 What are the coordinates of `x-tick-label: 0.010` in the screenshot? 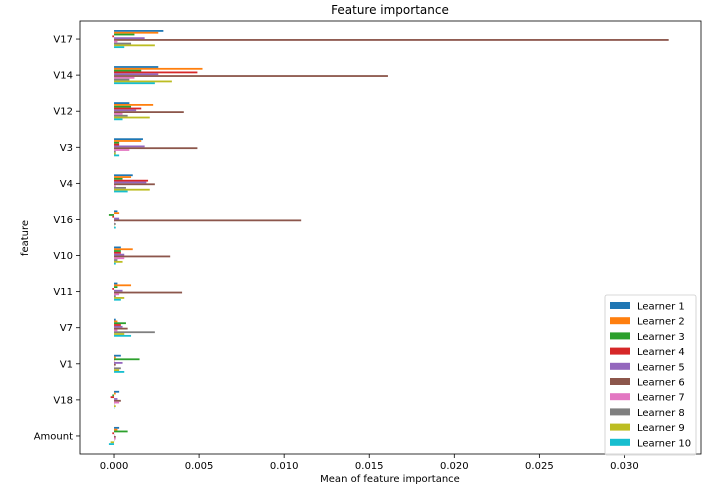 It's located at (284, 466).